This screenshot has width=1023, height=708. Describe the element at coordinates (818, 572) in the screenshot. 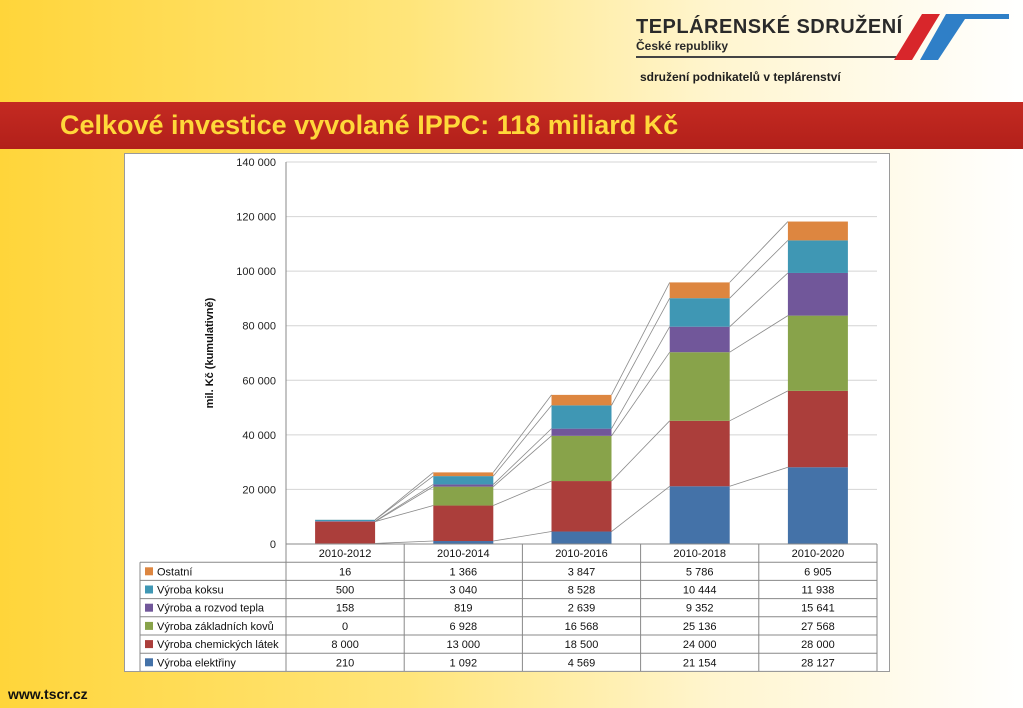

I see `data-label: 6 905` at that location.